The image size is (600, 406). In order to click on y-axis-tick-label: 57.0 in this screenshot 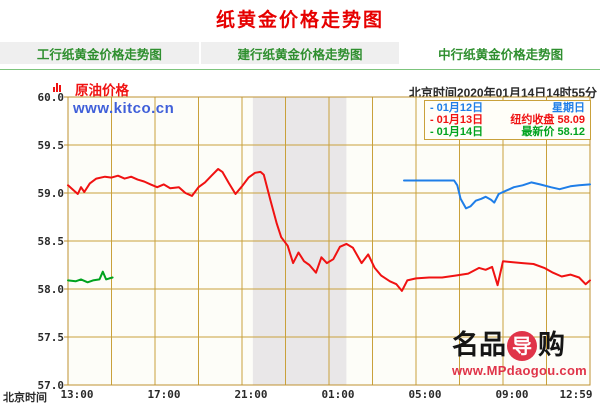, I will do `click(51, 385)`.